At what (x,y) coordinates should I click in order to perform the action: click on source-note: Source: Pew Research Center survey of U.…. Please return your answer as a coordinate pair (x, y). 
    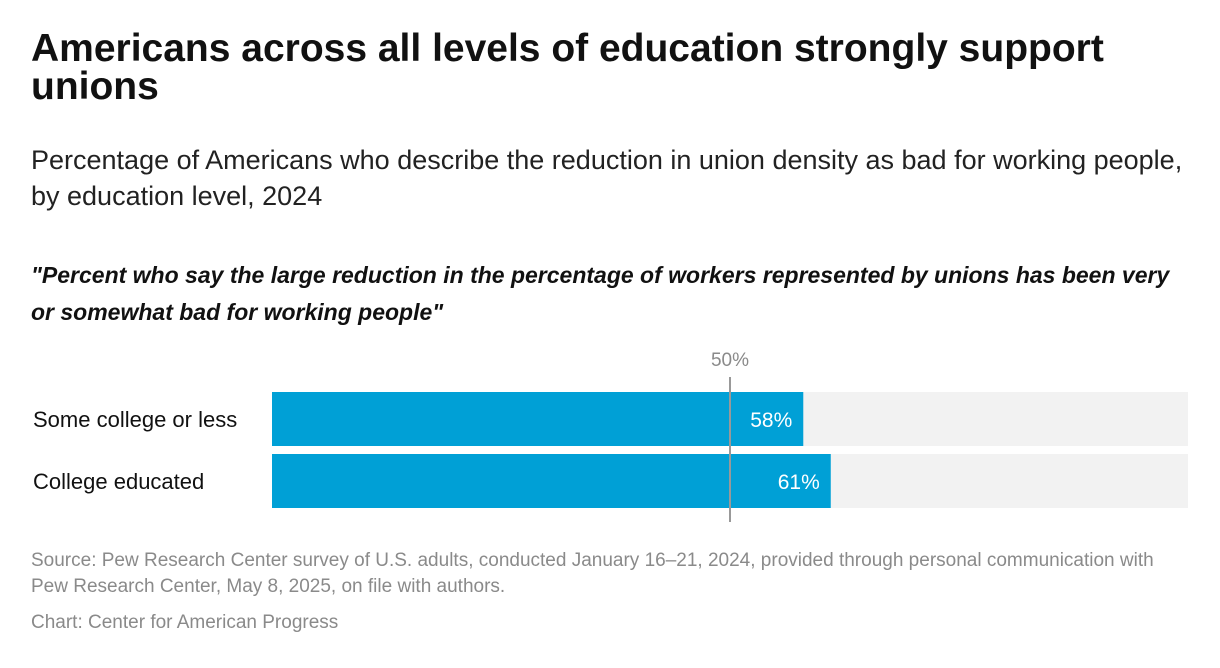
    Looking at the image, I should click on (592, 573).